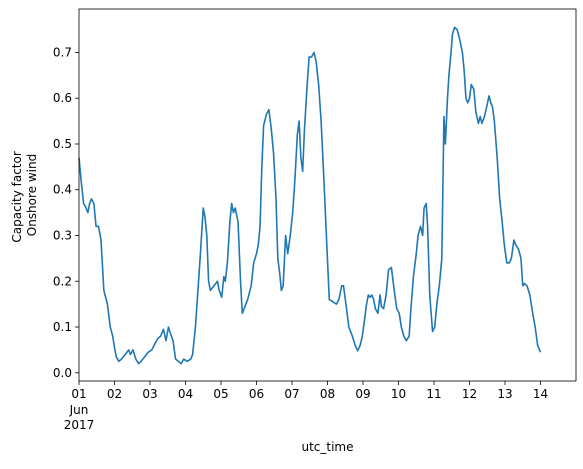 The height and width of the screenshot is (469, 583). What do you see at coordinates (62, 98) in the screenshot?
I see `y-tick-label: 0.6` at bounding box center [62, 98].